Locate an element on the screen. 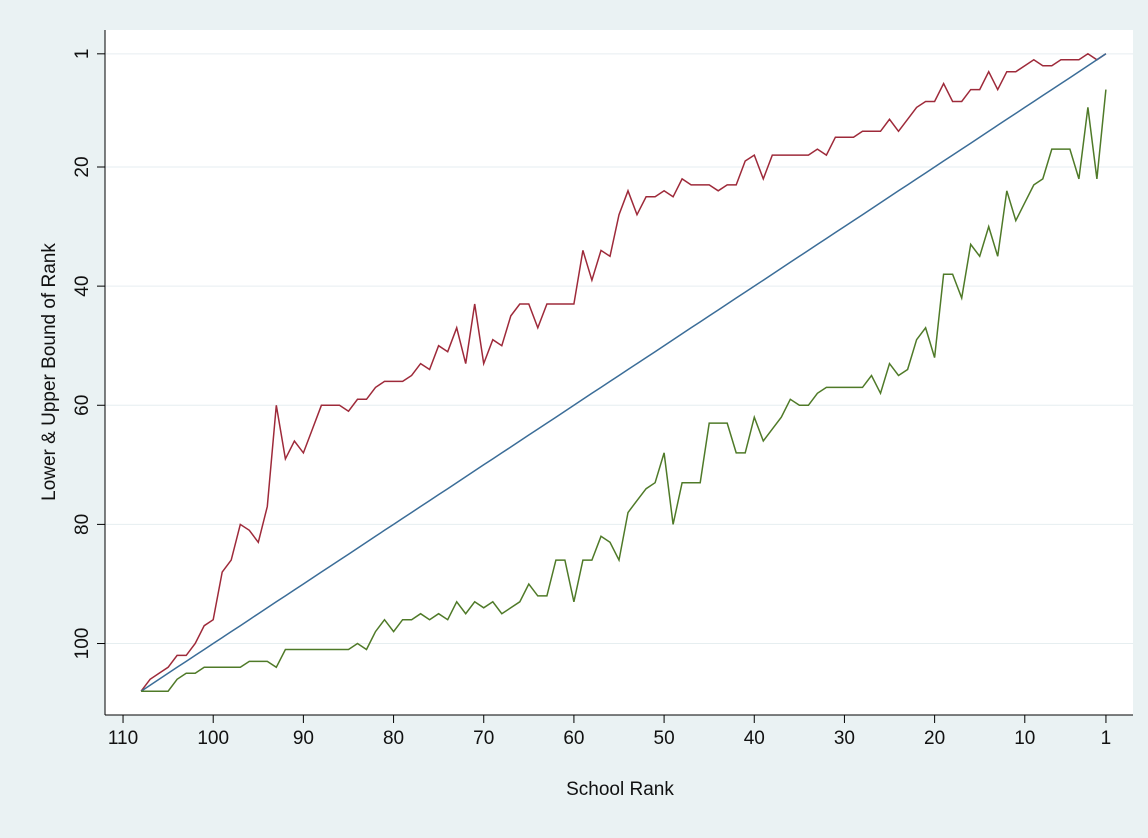 This screenshot has width=1148, height=838. y-axis-title: Lower & Upper Bound of Rank is located at coordinates (49, 372).